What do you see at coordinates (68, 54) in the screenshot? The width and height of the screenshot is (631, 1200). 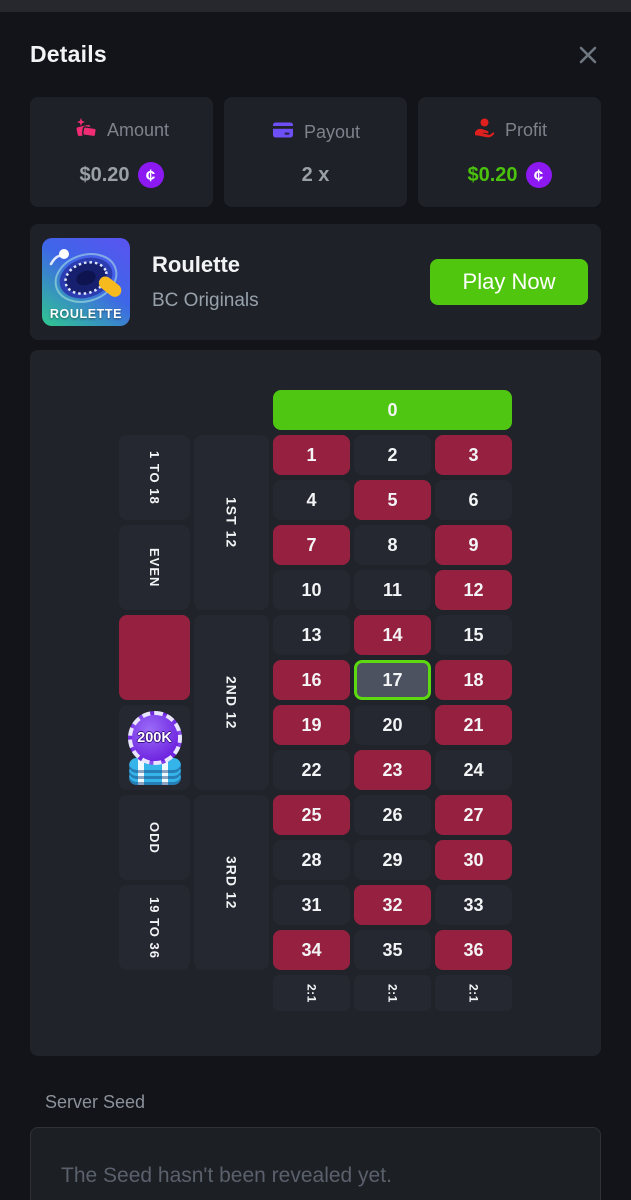 I see `page-title: Details` at bounding box center [68, 54].